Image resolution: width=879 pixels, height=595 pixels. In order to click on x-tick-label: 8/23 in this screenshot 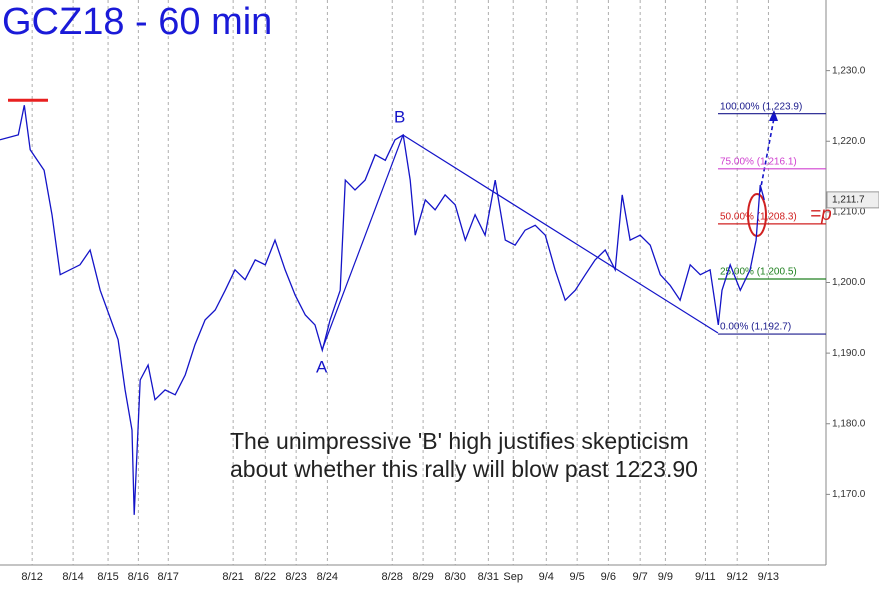, I will do `click(295, 577)`.